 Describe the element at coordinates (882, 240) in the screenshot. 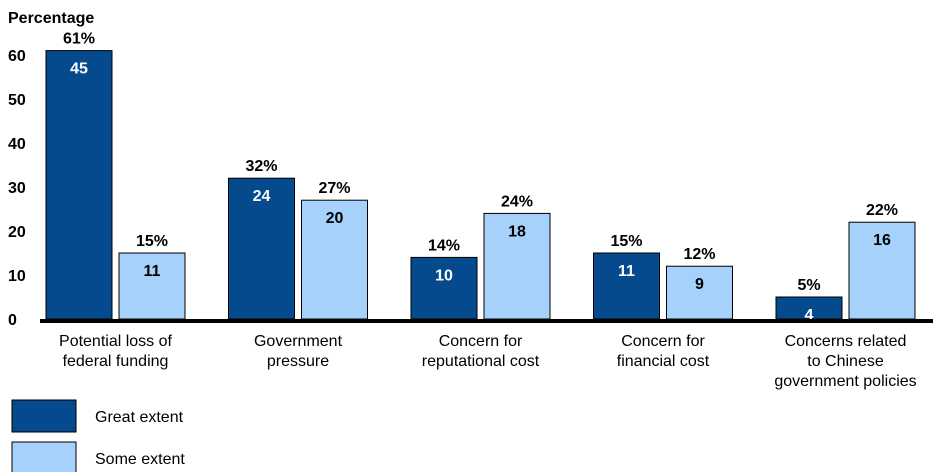

I see `bar-count-label: 16` at that location.